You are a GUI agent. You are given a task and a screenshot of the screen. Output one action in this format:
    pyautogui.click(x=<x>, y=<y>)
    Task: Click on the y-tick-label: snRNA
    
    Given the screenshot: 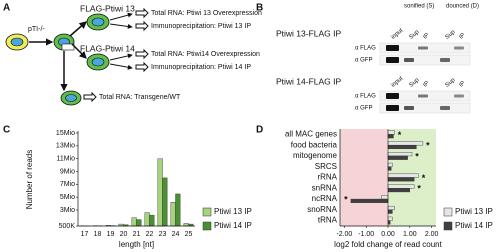 What is the action you would take?
    pyautogui.click(x=325, y=187)
    